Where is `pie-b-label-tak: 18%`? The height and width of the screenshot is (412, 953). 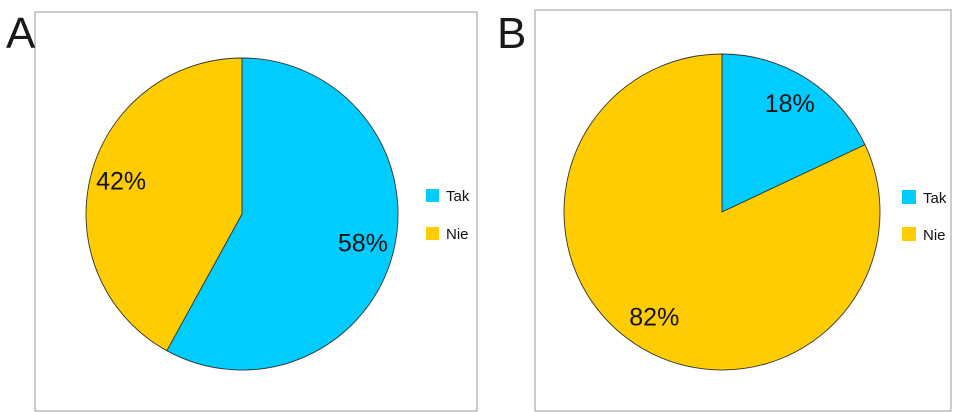 pie-b-label-tak: 18% is located at coordinates (790, 104).